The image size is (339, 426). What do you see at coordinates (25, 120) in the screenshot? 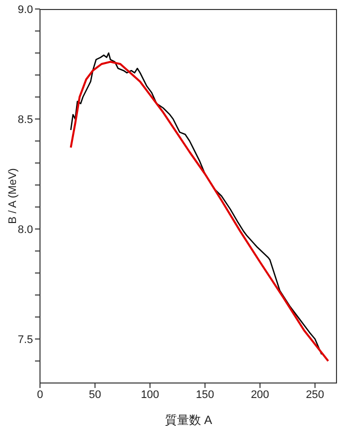
I see `y-tick-label: 8.5` at bounding box center [25, 120].